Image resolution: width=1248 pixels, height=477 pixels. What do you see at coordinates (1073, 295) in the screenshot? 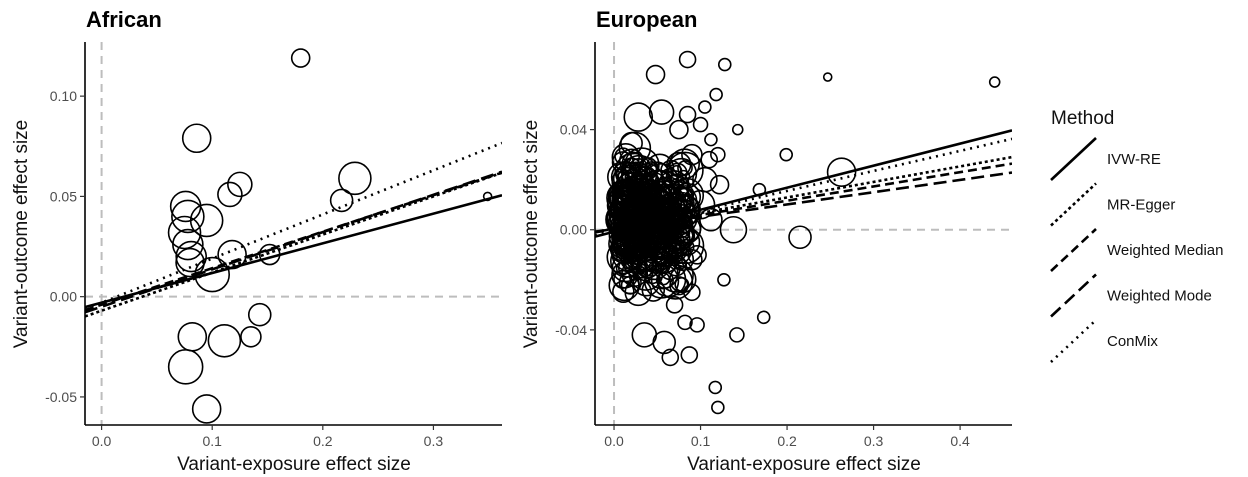
I see `legend-key-weighted-mode` at bounding box center [1073, 295].